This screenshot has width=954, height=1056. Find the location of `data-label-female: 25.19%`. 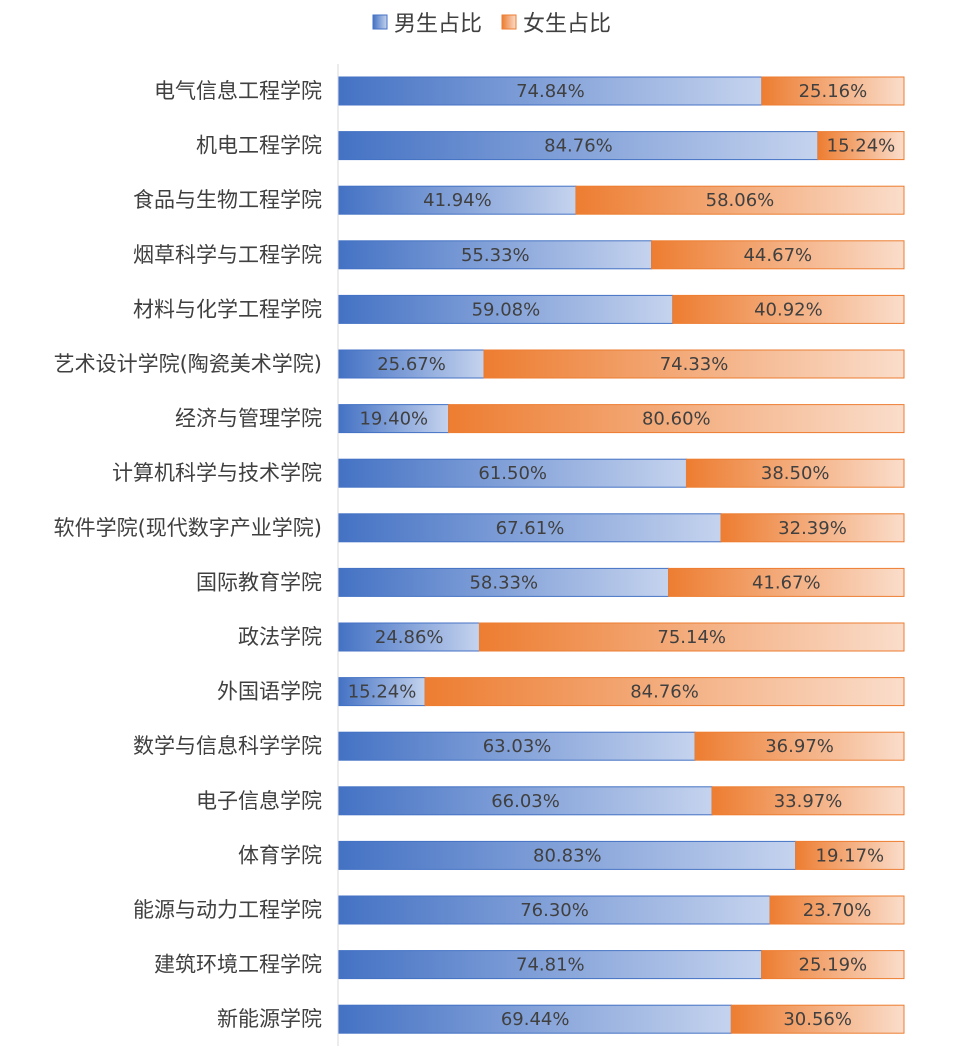

data-label-female: 25.19% is located at coordinates (833, 965).